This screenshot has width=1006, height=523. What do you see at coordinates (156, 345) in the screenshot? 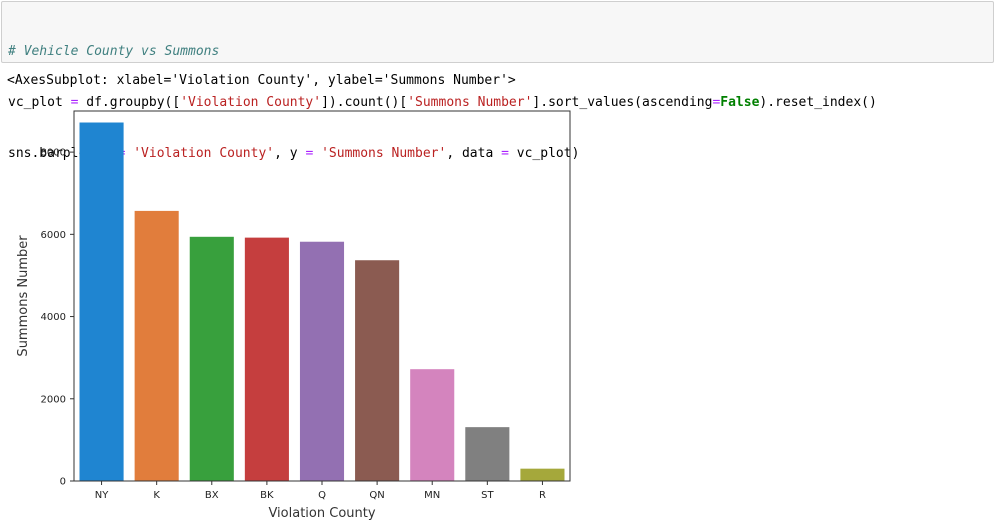
I see `bar-k` at bounding box center [156, 345].